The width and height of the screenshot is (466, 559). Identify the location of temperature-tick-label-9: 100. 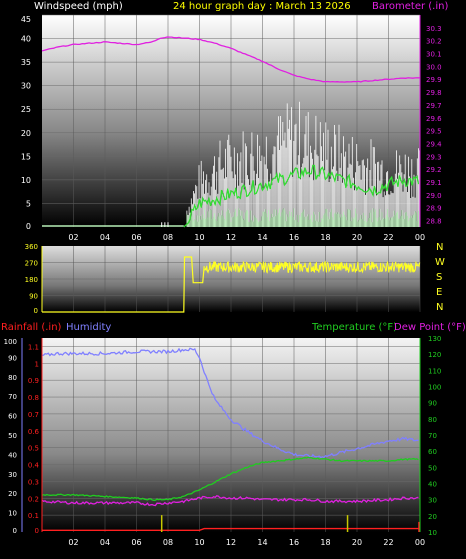
(434, 388).